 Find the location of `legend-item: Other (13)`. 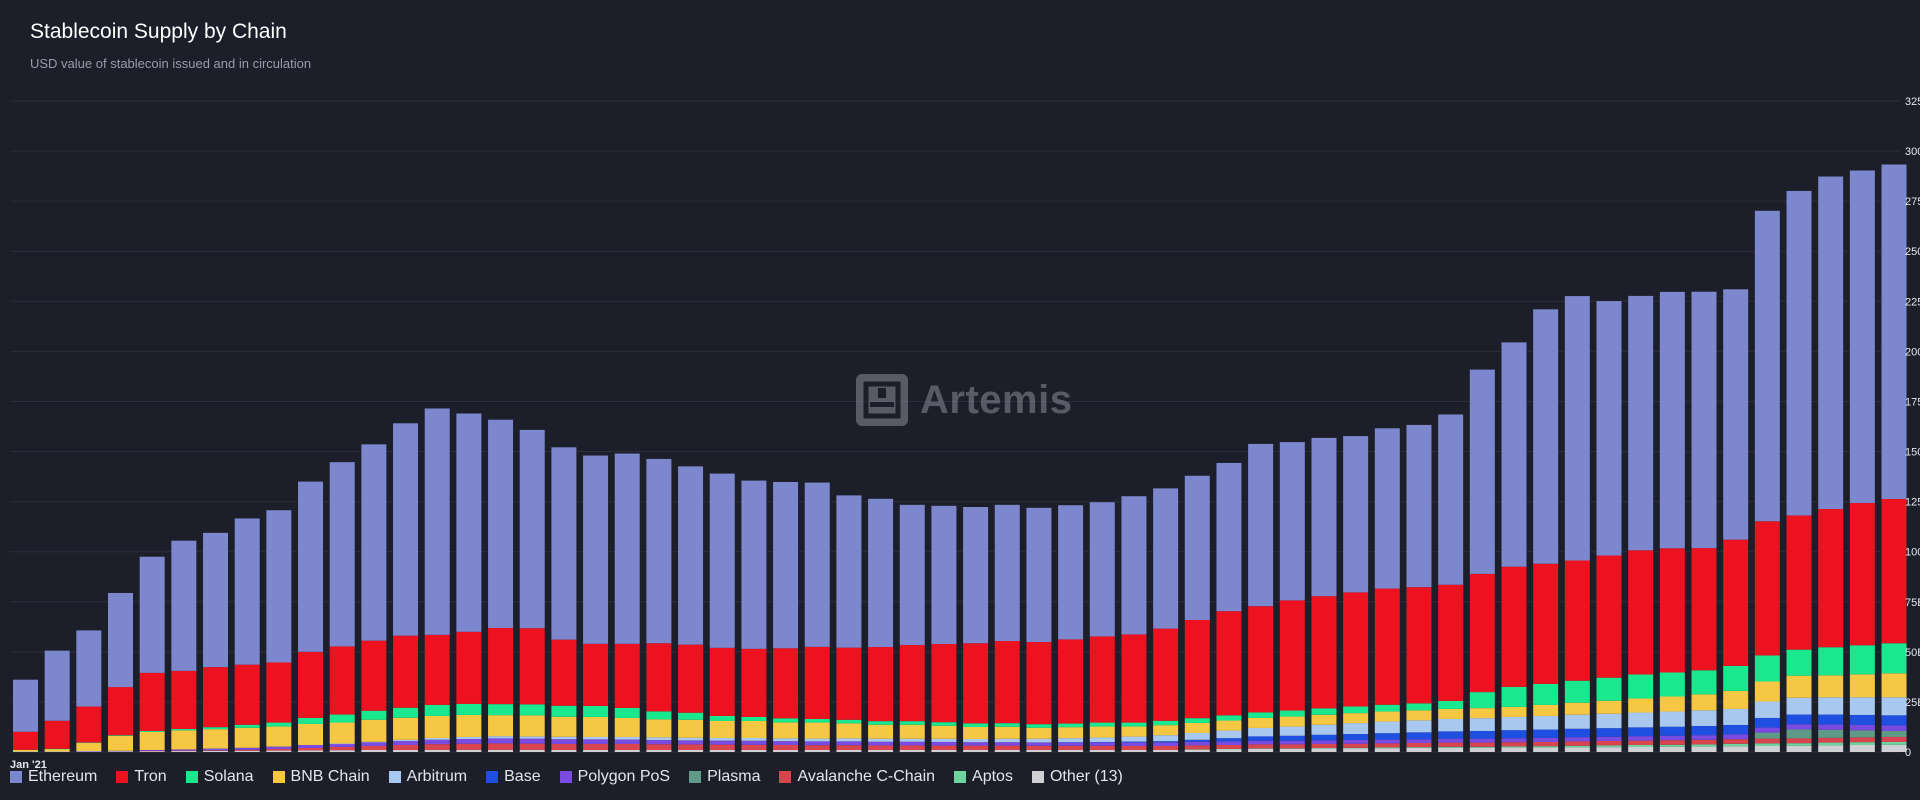

legend-item: Other (13) is located at coordinates (1077, 777).